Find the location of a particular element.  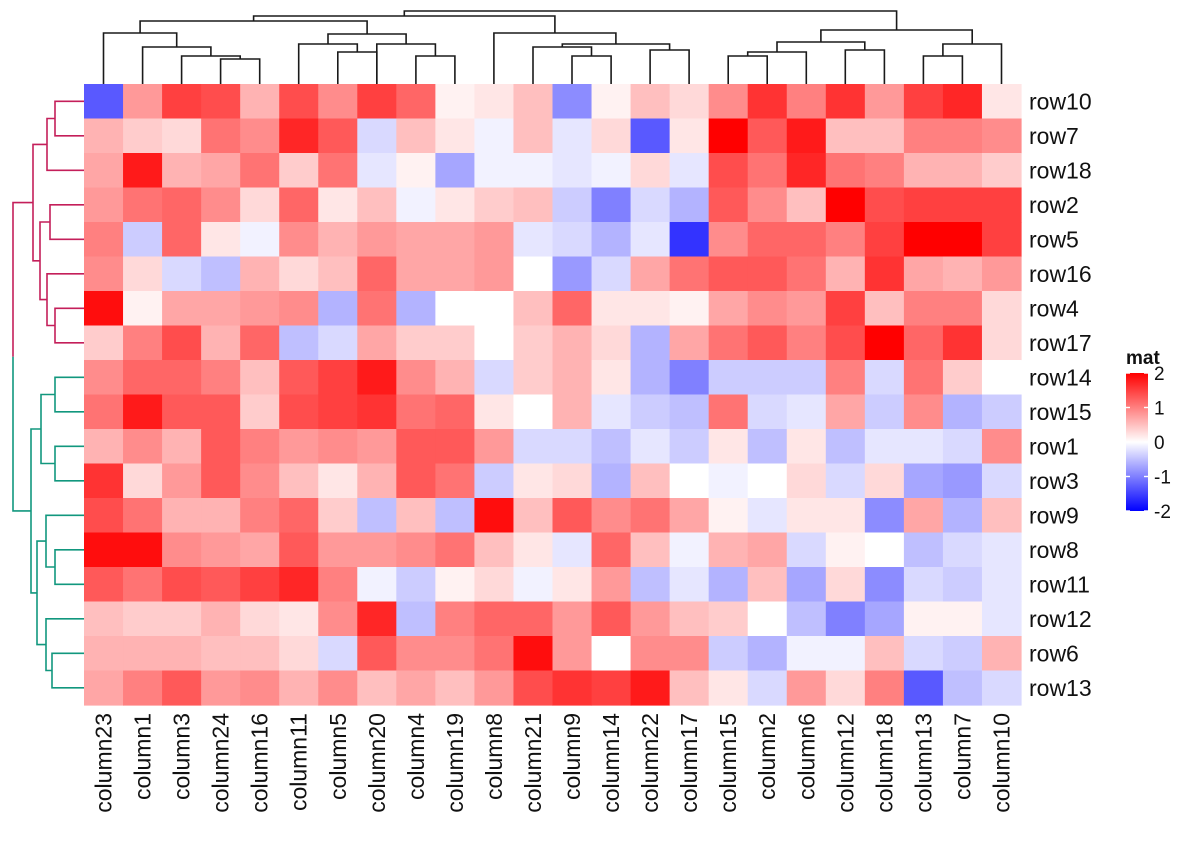

column-label: column17 is located at coordinates (689, 763).